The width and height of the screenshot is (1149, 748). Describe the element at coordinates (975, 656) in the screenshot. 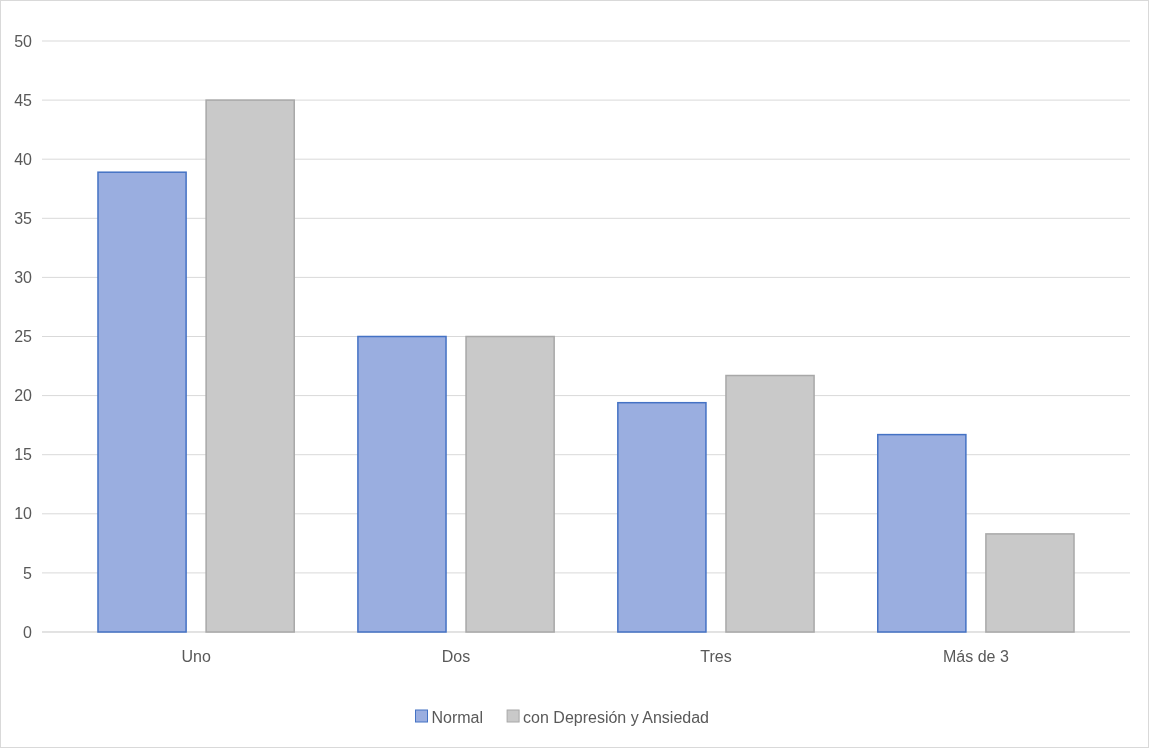

I see `x-tick-label: Más de 3` at that location.